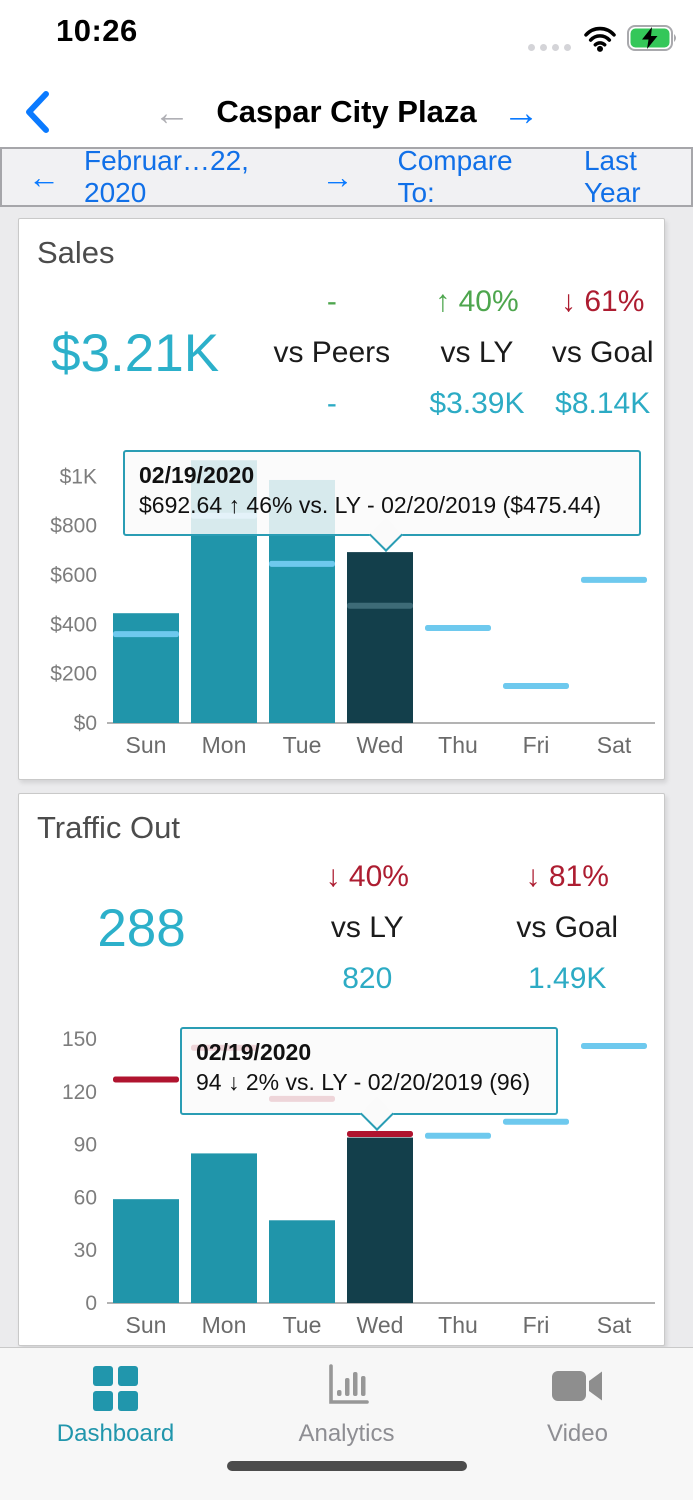 The height and width of the screenshot is (1500, 693). Describe the element at coordinates (331, 403) in the screenshot. I see `sales-peers-value: -` at that location.